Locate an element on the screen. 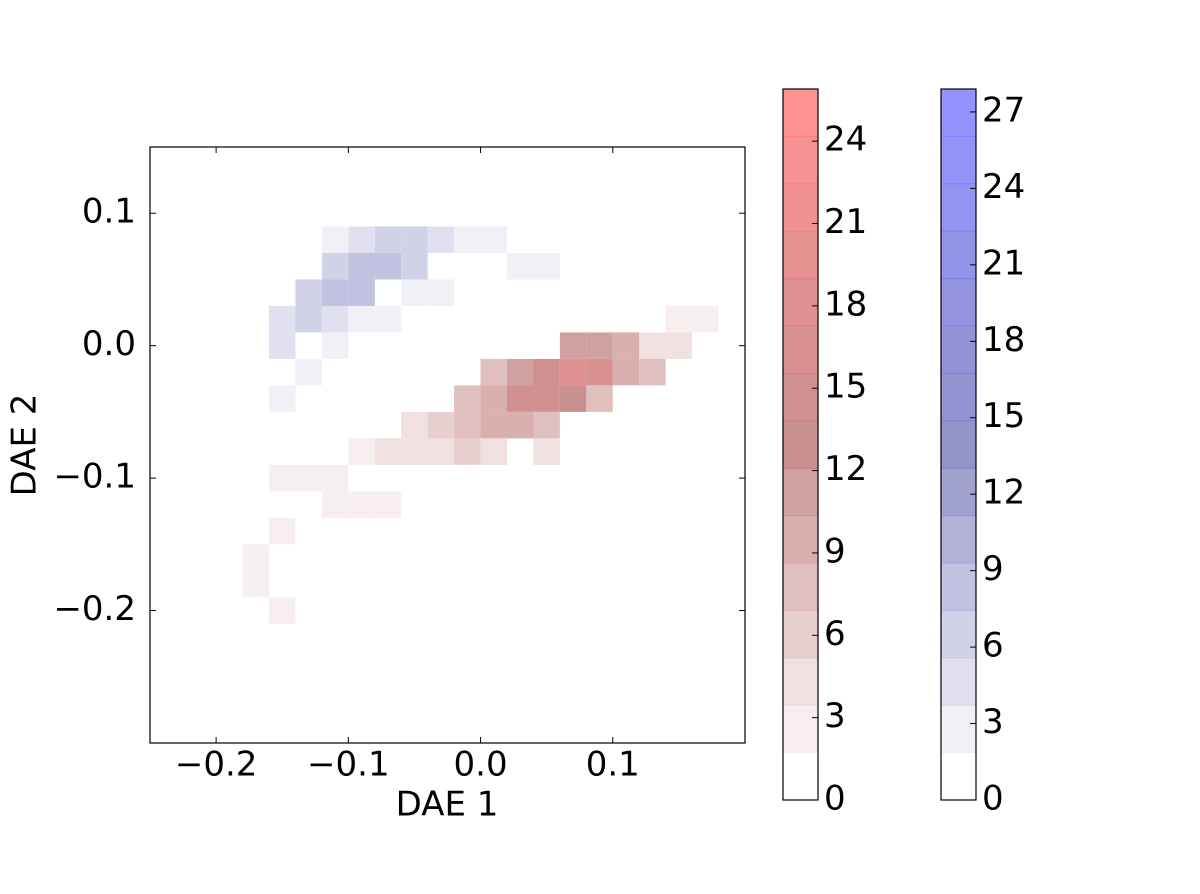  colorbar-tick-label: 18 is located at coordinates (845, 304).